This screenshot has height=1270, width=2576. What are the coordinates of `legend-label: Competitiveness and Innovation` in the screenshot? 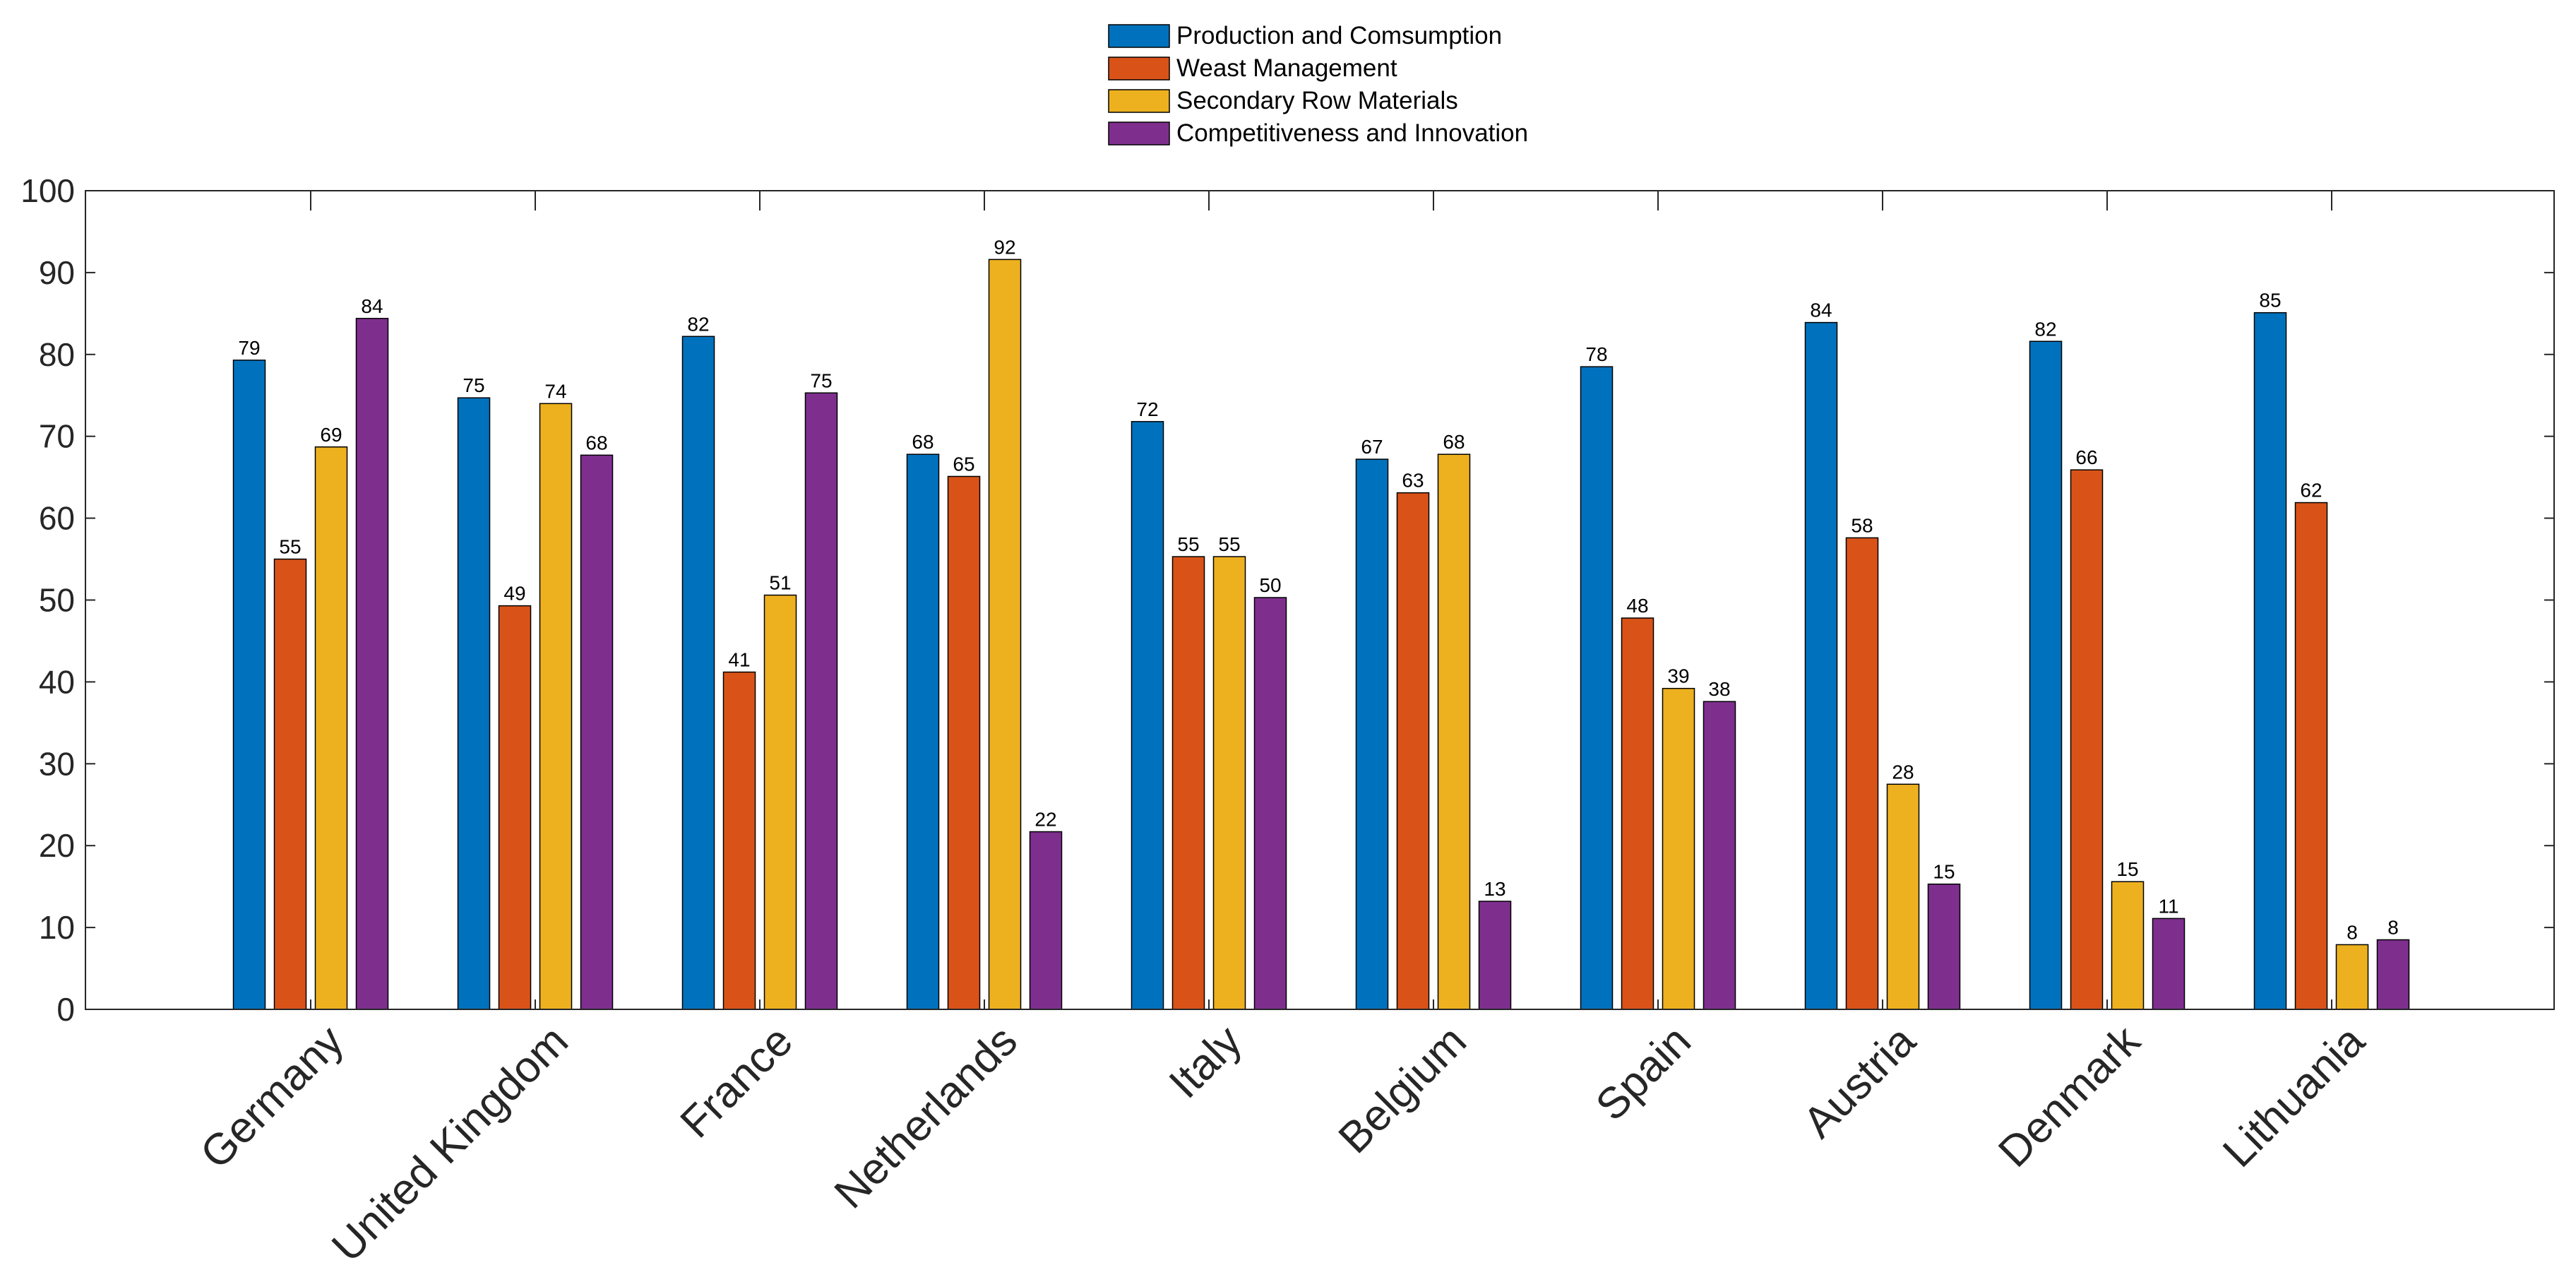 It's located at (1352, 133).